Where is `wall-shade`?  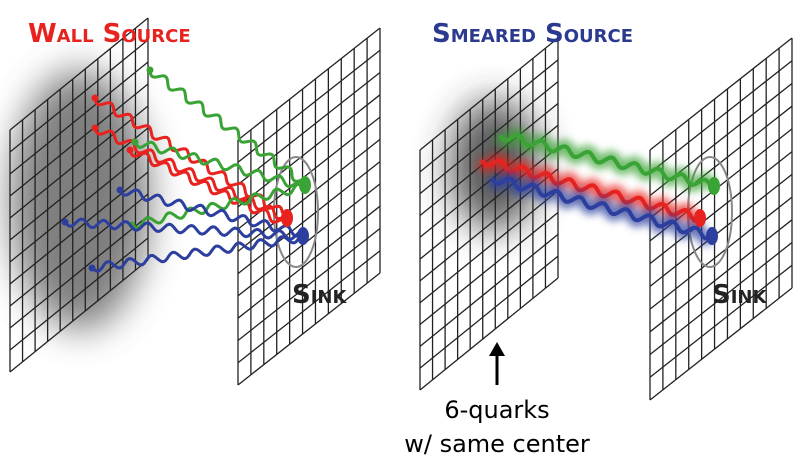
wall-shade is located at coordinates (80, 200).